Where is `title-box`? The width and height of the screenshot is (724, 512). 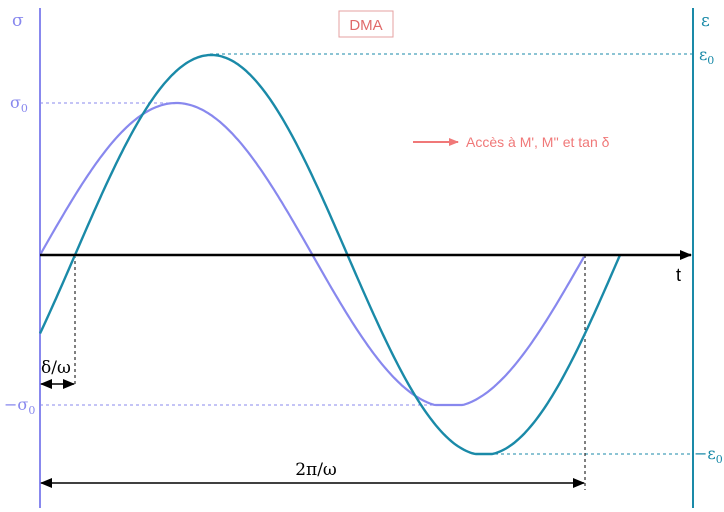 title-box is located at coordinates (366, 24).